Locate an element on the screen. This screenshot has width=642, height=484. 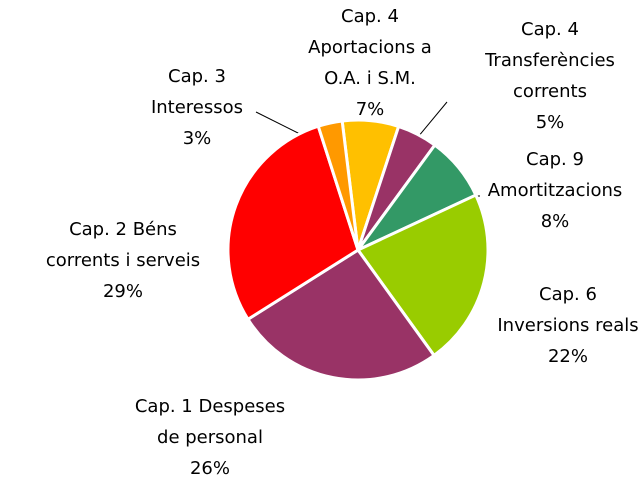
slice-value-label: 3% is located at coordinates (197, 138).